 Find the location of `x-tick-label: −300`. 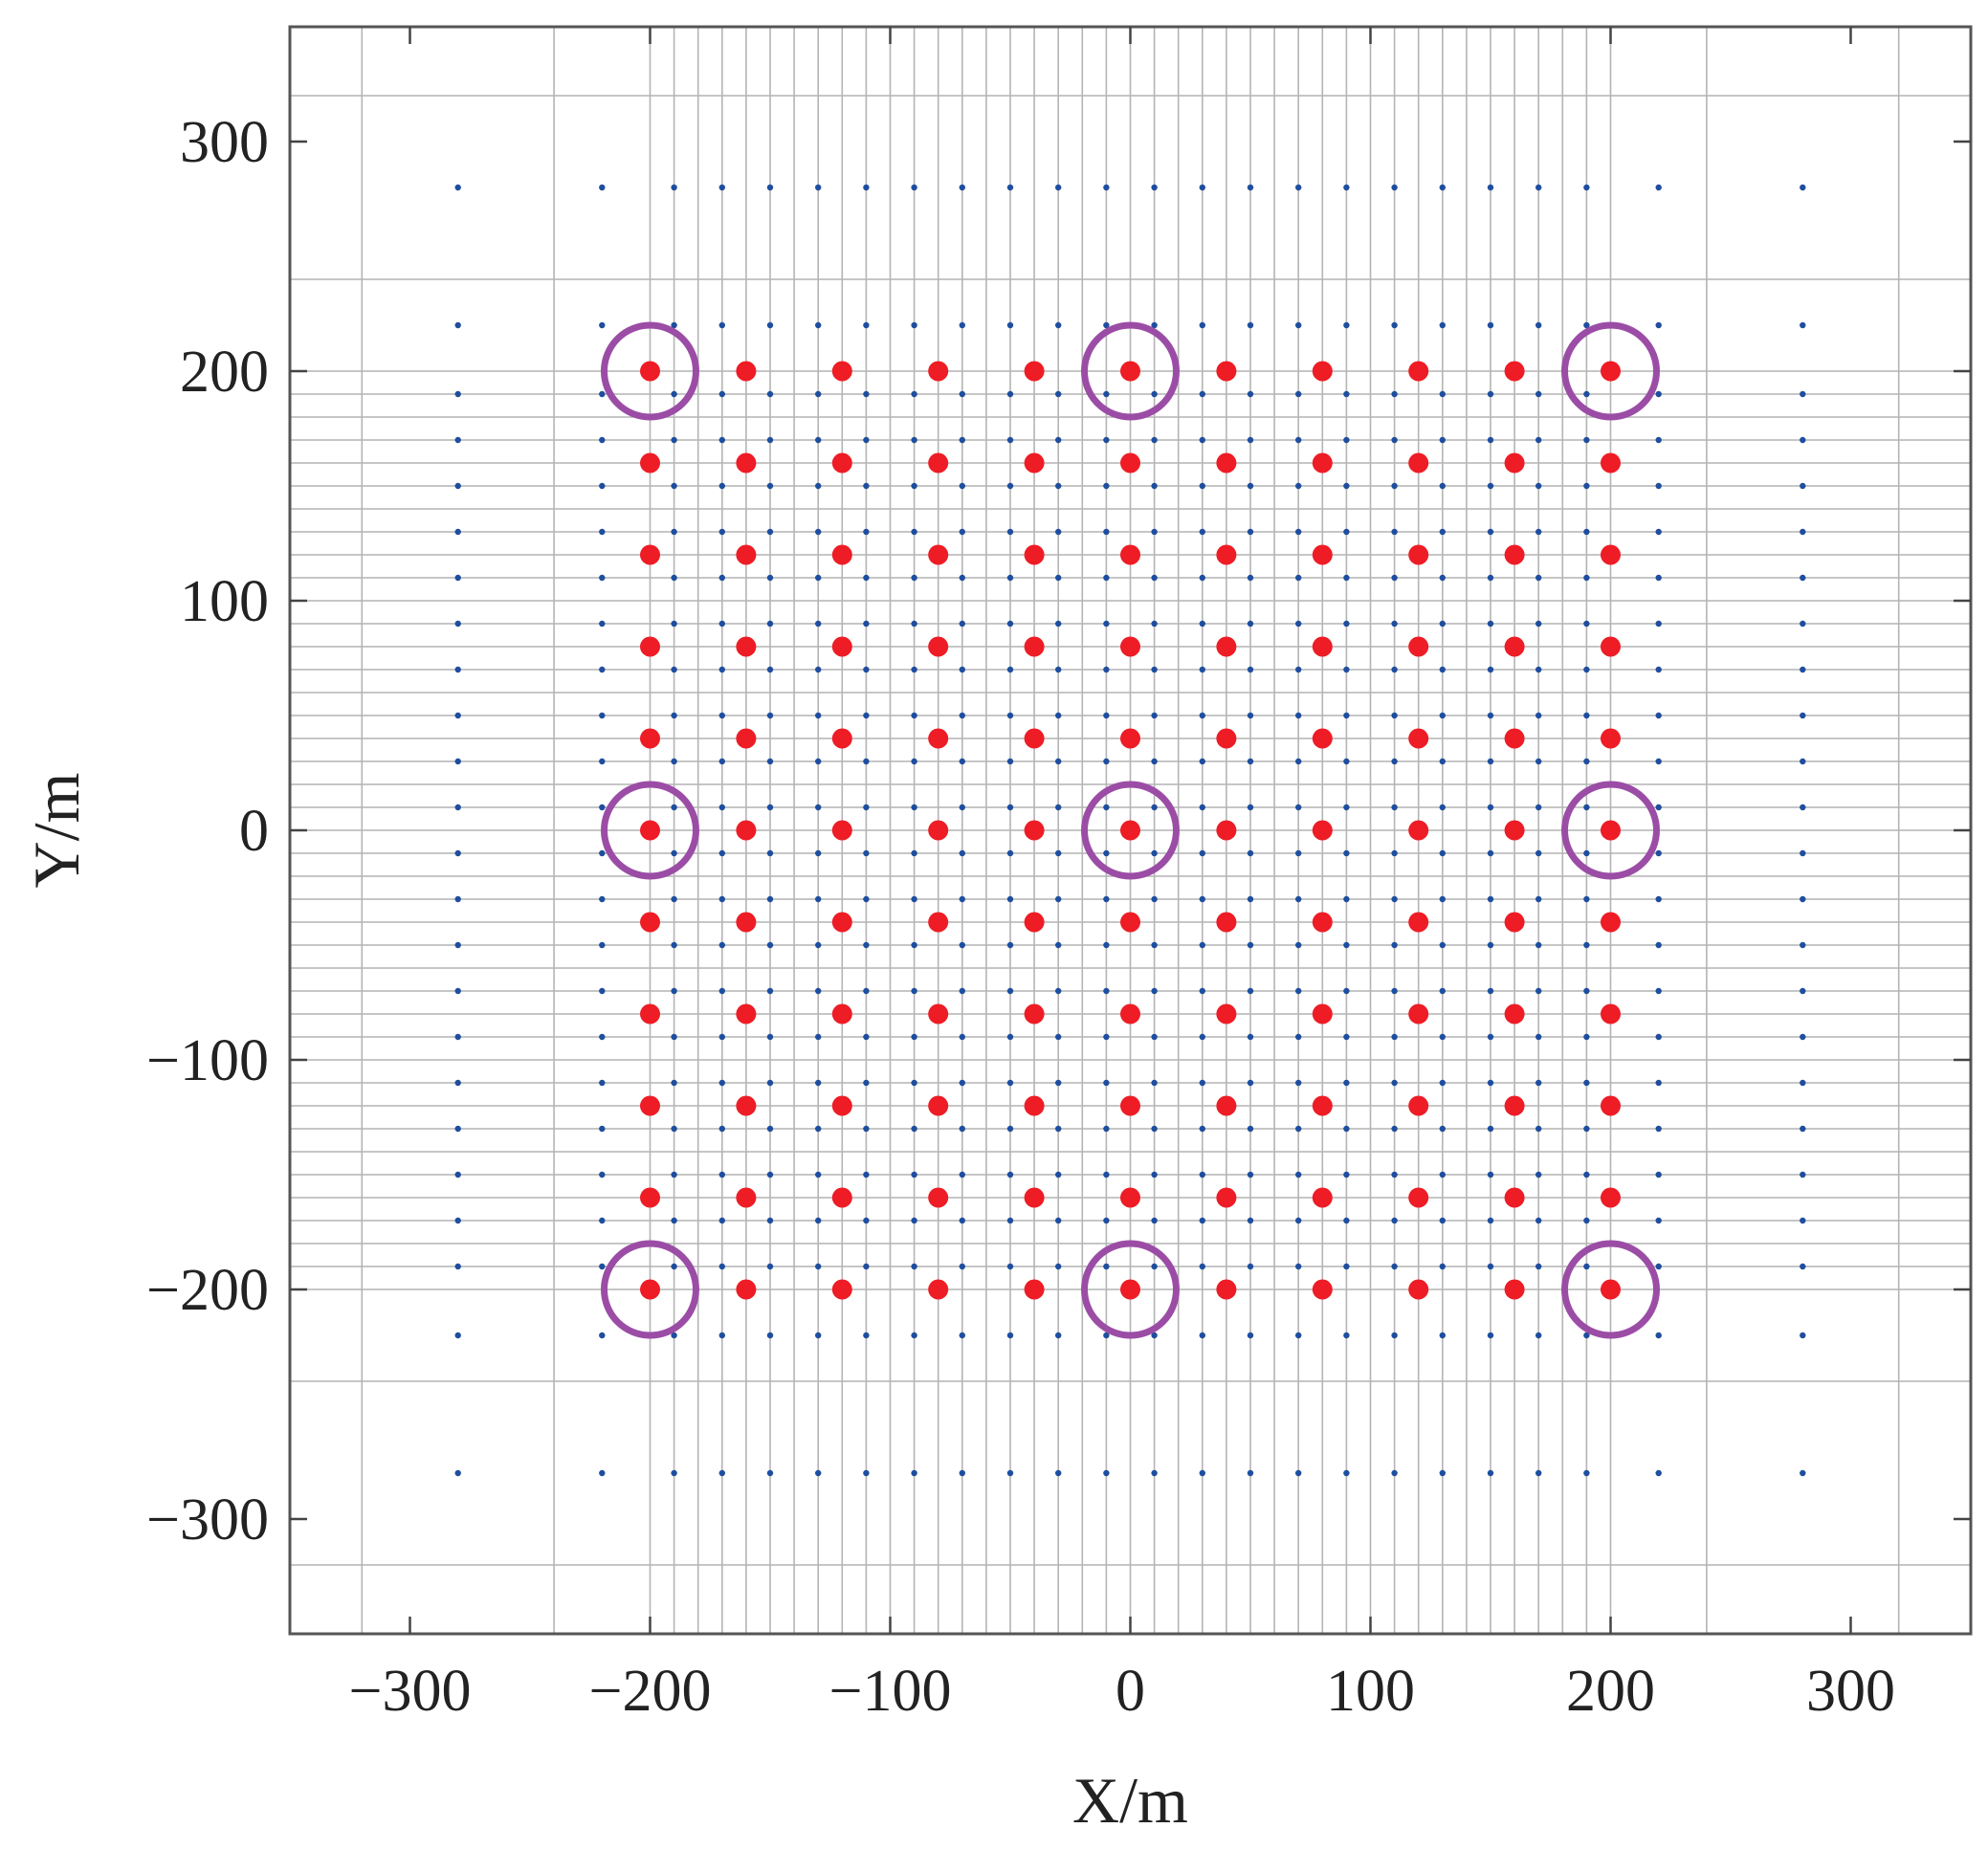

x-tick-label: −300 is located at coordinates (410, 1692).